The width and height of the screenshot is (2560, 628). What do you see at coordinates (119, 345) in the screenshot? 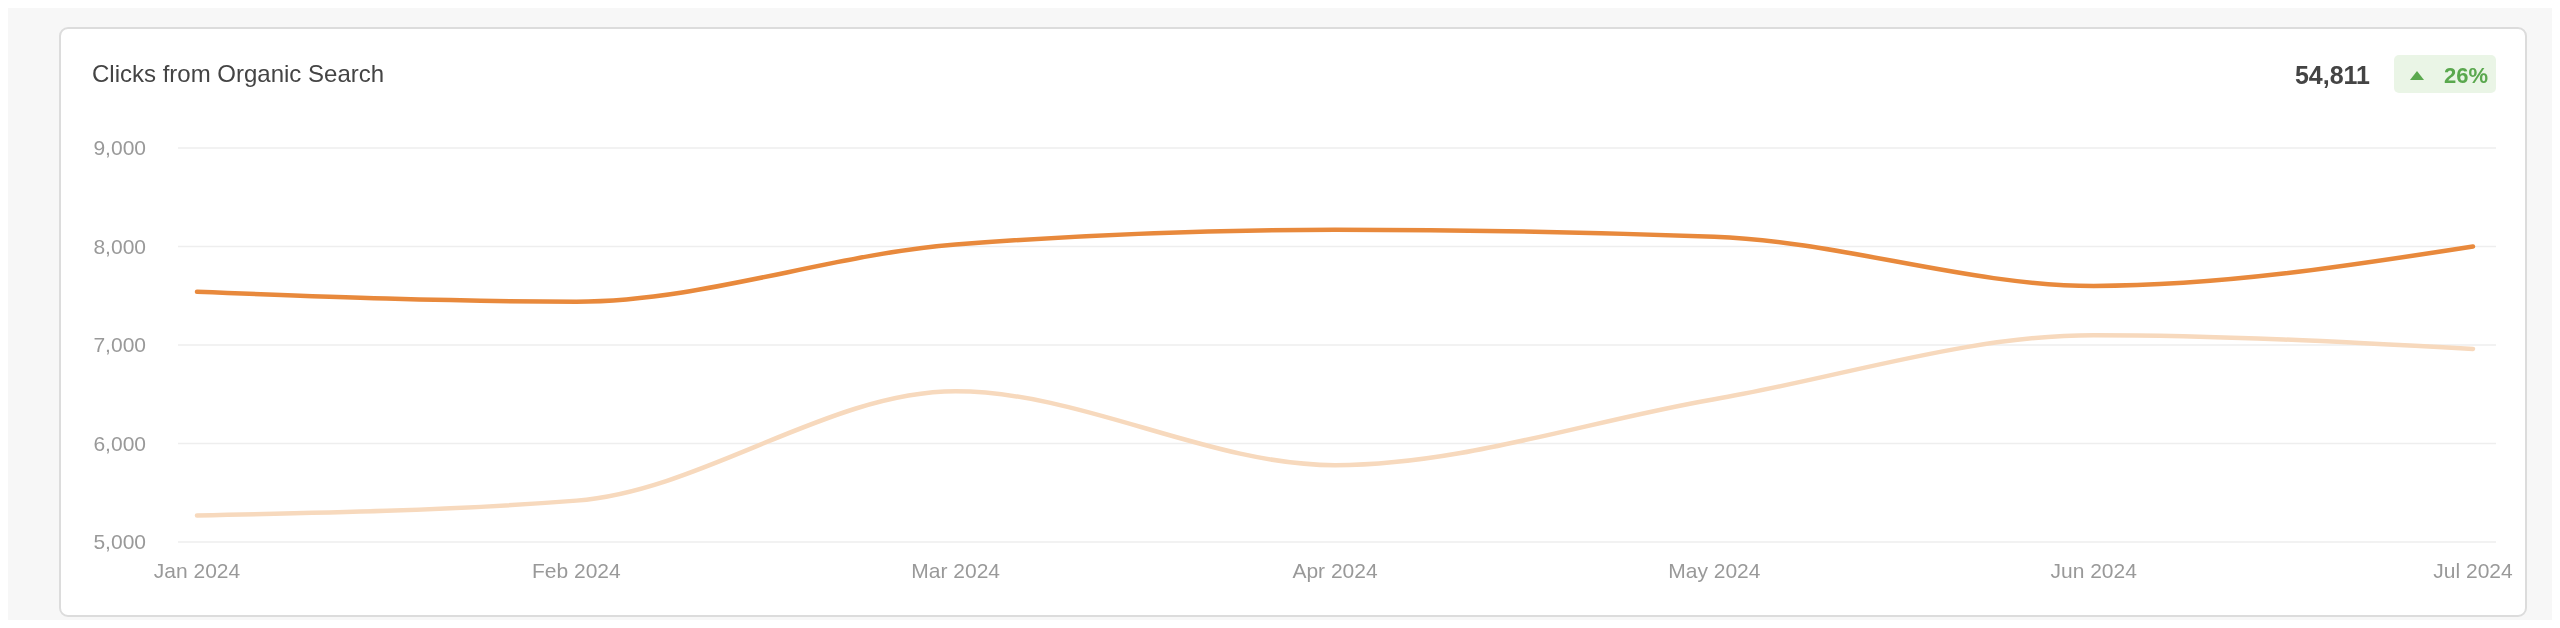
I see `y-tick-label: 7,000` at bounding box center [119, 345].